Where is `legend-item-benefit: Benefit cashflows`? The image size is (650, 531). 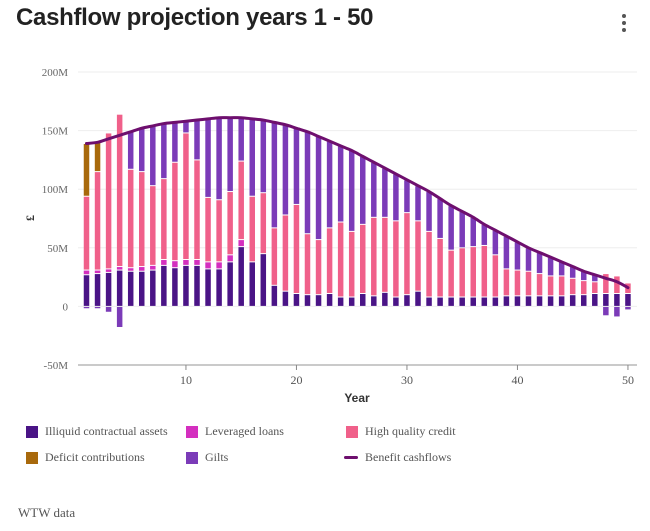 legend-item-benefit: Benefit cashflows is located at coordinates (397, 457).